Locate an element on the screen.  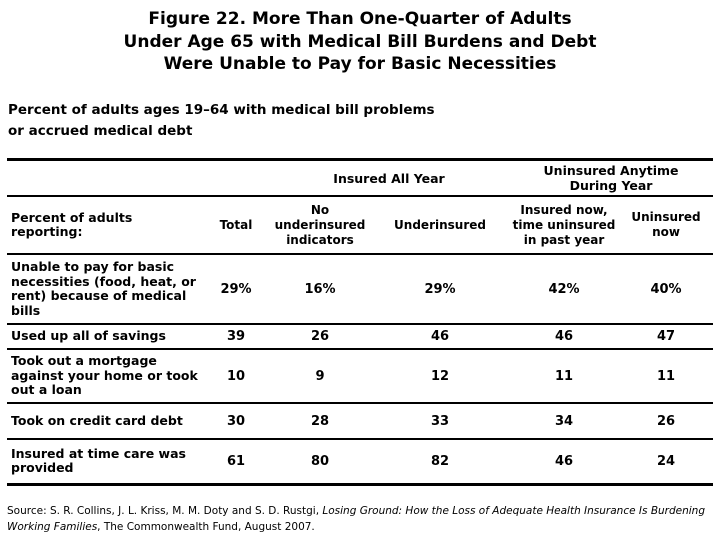
column-header-uninsured-now: Uninsured now is located at coordinates (666, 224).